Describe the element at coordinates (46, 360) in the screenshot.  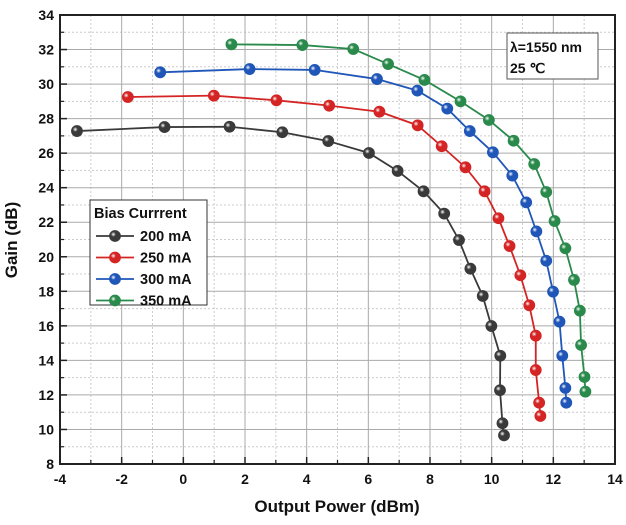
I see `y-tick-label: 14` at that location.